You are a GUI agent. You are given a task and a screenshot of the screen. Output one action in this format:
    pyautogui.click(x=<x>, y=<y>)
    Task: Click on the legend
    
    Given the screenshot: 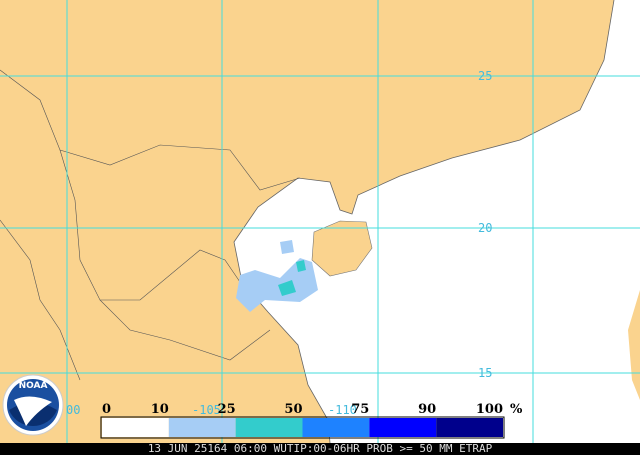 What is the action you would take?
    pyautogui.click(x=302, y=427)
    